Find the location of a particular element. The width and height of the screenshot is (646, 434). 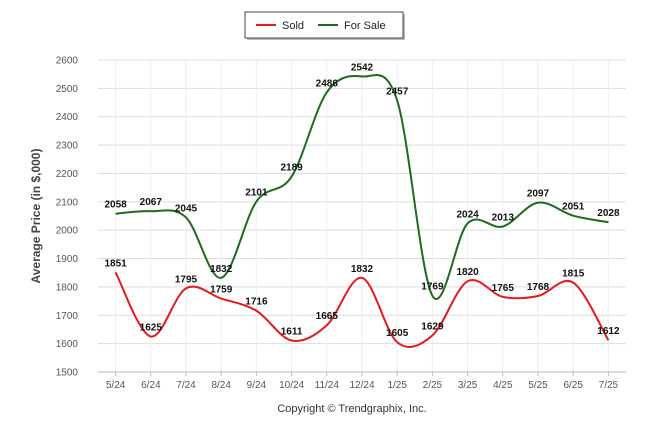

data-label-forsale: 2457 is located at coordinates (397, 92).